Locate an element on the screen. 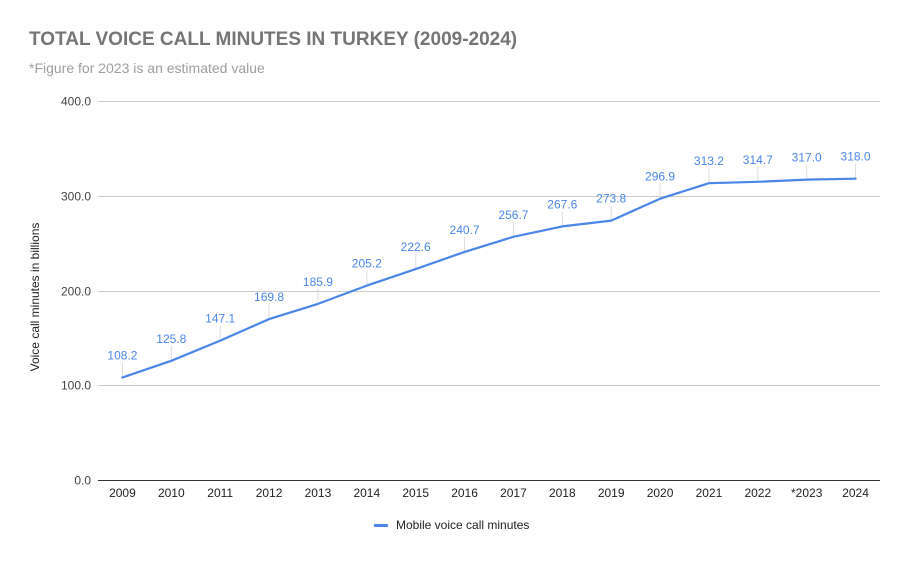  legend-line-icon is located at coordinates (381, 525).